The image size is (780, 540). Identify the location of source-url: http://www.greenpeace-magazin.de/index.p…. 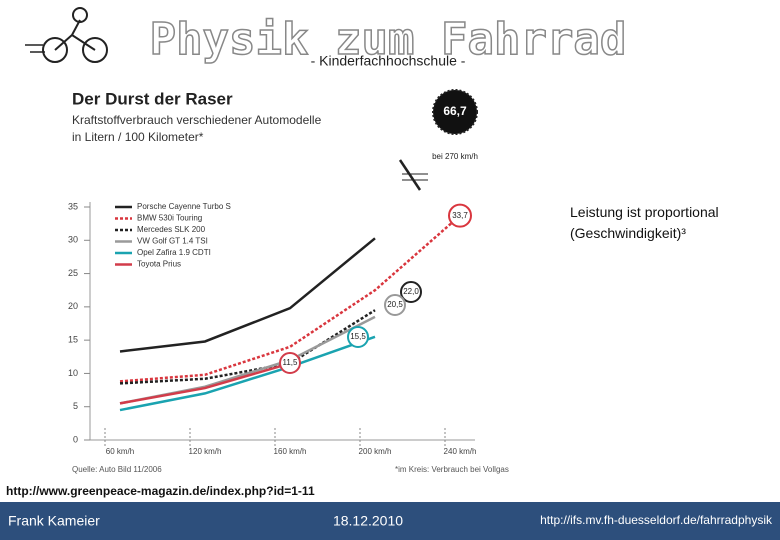
(160, 491).